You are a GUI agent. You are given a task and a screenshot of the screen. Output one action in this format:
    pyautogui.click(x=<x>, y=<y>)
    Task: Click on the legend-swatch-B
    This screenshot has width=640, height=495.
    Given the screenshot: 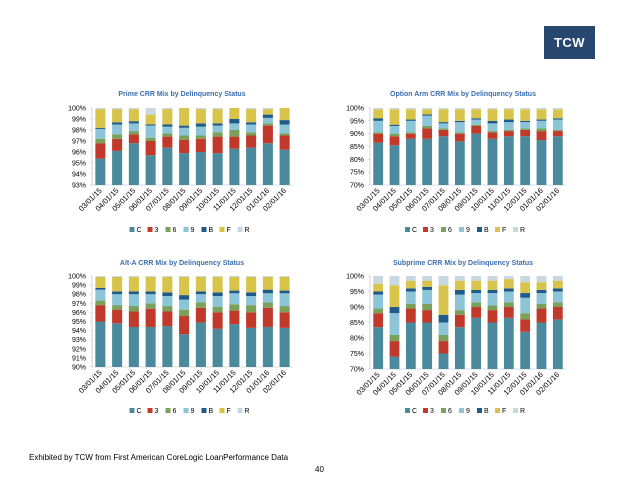 What is the action you would take?
    pyautogui.click(x=479, y=410)
    